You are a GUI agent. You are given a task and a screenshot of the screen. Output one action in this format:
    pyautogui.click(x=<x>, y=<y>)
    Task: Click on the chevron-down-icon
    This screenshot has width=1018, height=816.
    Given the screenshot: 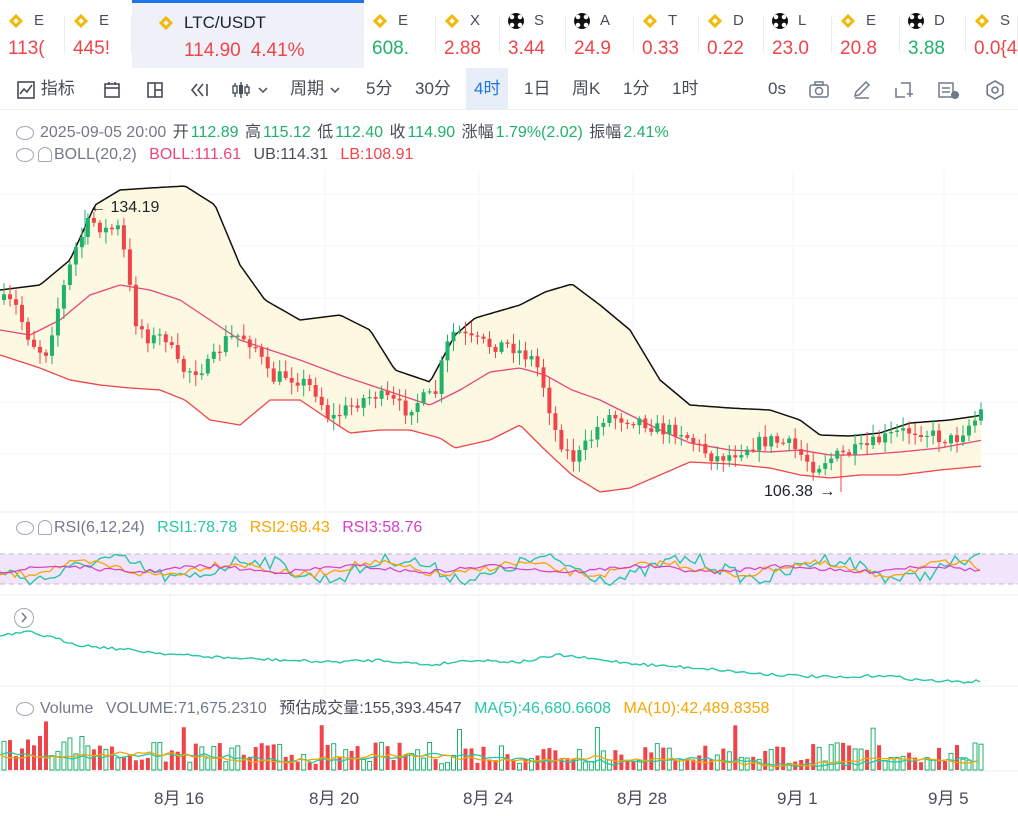 What is the action you would take?
    pyautogui.click(x=263, y=89)
    